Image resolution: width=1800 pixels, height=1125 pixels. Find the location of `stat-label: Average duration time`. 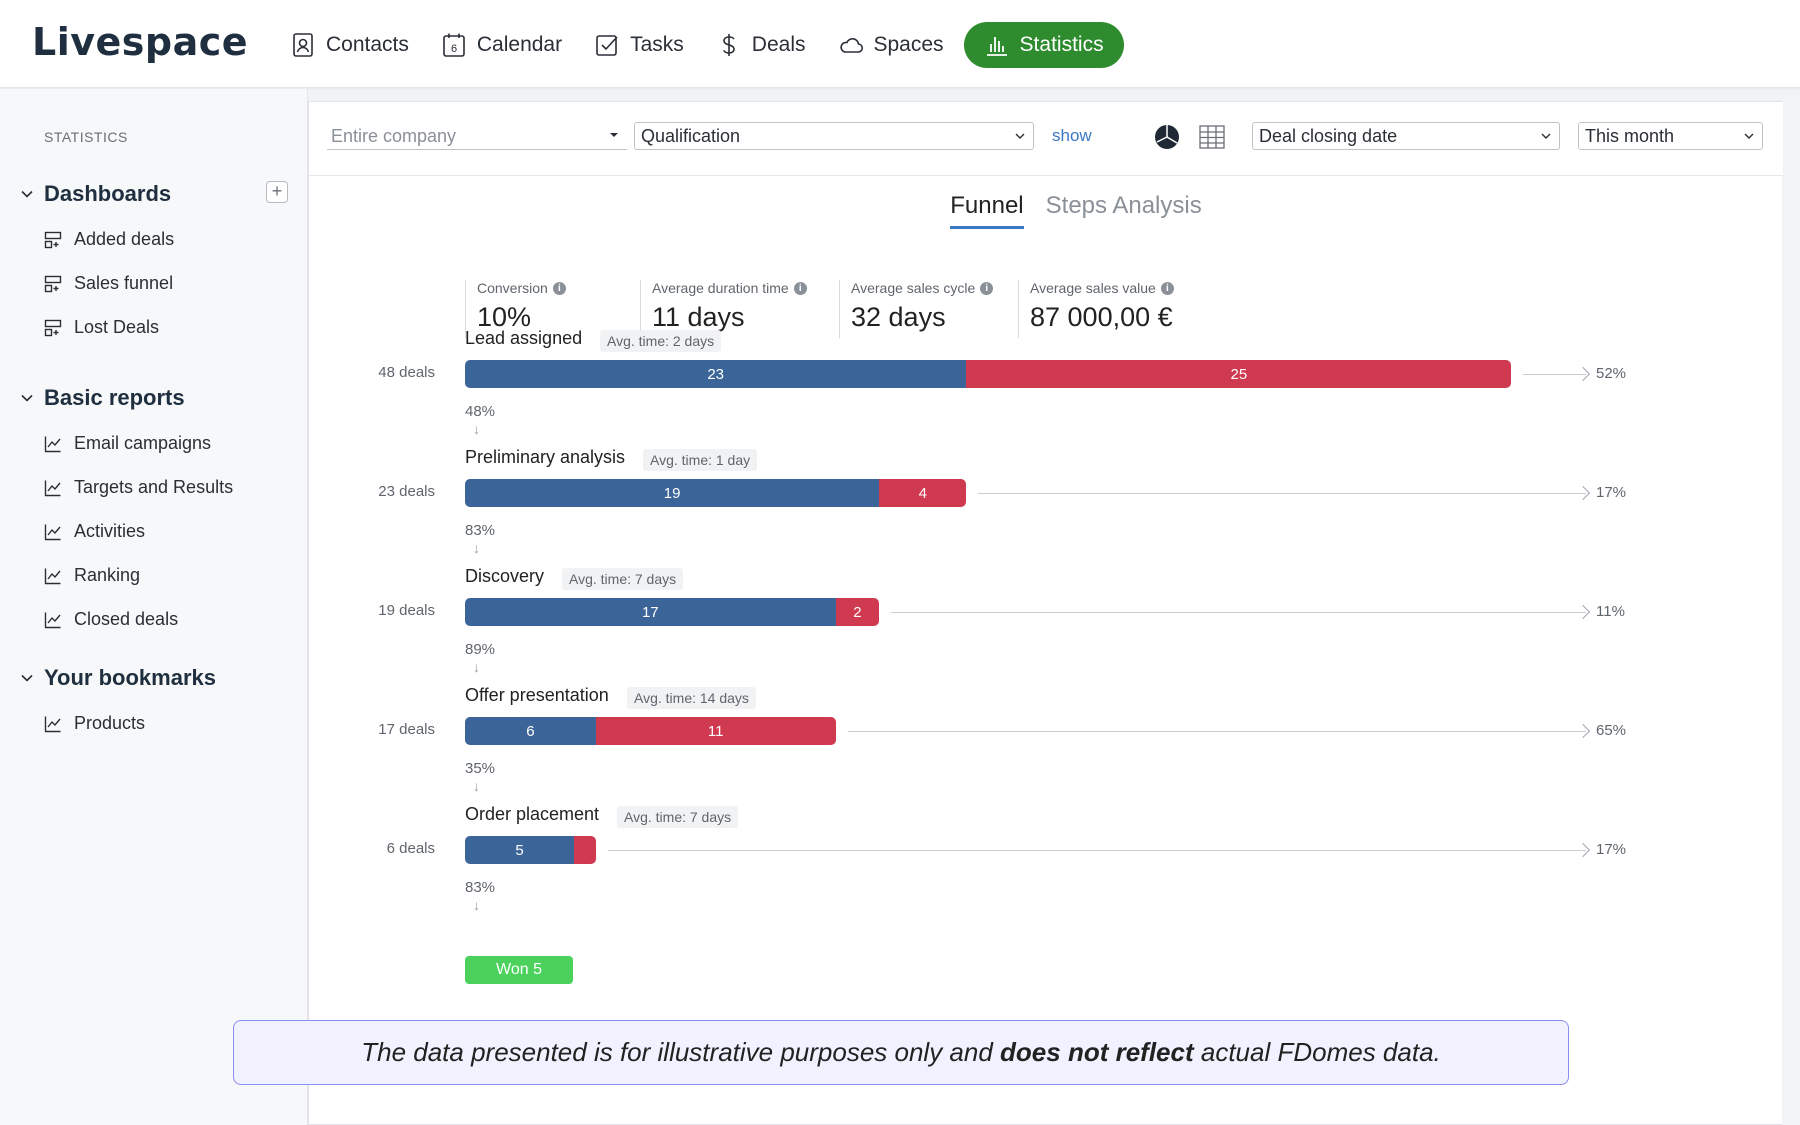

stat-label: Average duration time is located at coordinates (720, 288).